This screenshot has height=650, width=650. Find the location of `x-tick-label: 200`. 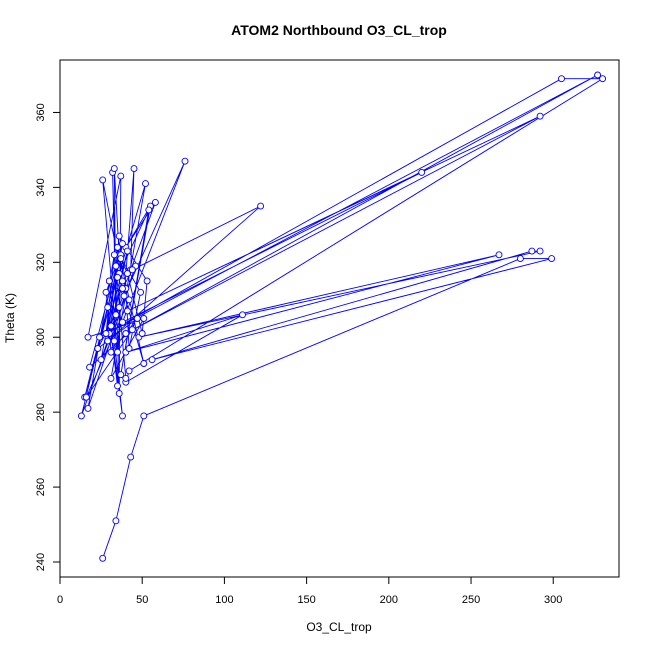

x-tick-label: 200 is located at coordinates (389, 600).